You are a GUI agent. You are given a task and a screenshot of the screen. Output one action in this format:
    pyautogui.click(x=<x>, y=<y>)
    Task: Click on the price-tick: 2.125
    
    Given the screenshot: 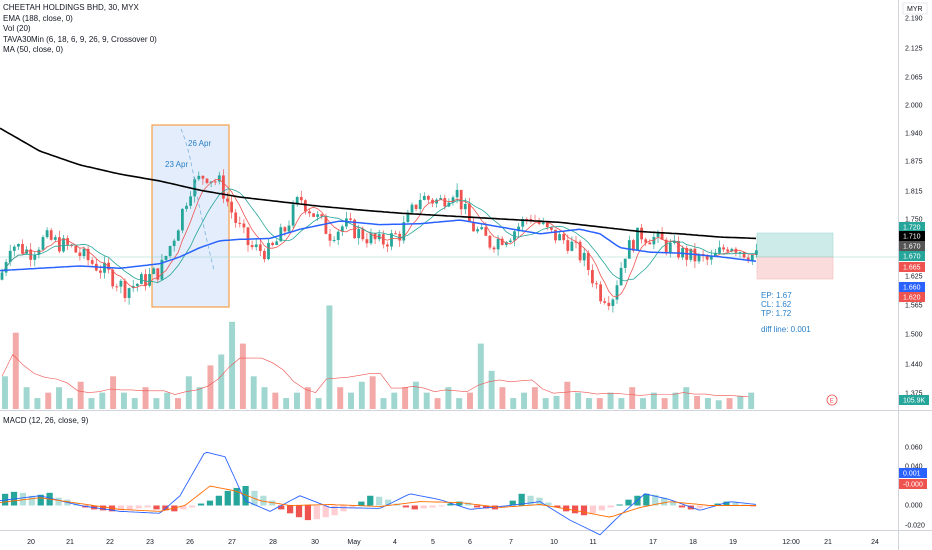 What is the action you would take?
    pyautogui.click(x=914, y=49)
    